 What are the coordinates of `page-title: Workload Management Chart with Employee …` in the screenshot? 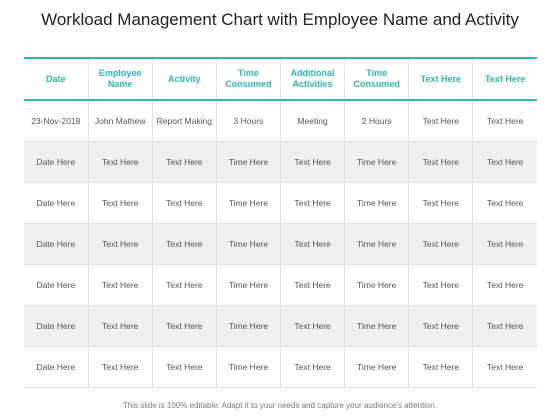 It's located at (280, 19).